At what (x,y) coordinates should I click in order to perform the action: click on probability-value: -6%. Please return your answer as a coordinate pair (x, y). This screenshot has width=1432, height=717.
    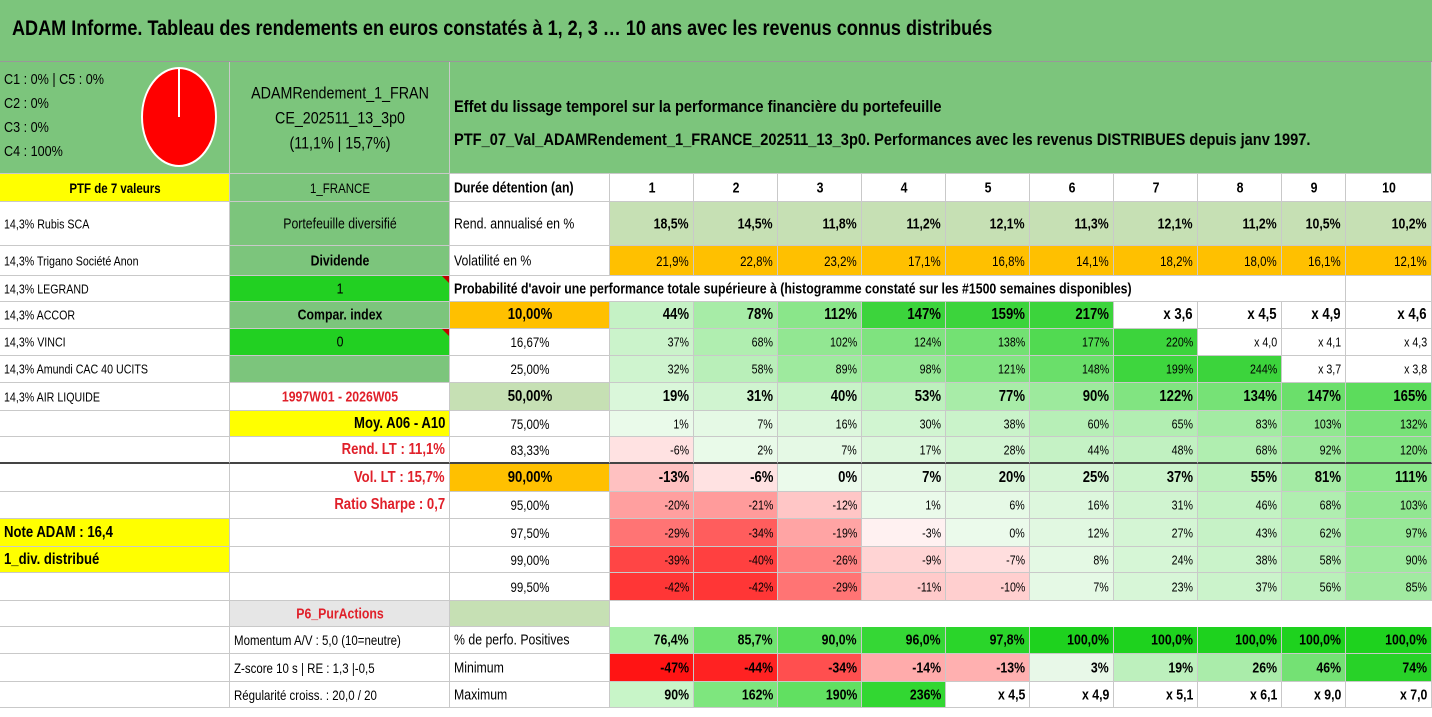
    Looking at the image, I should click on (652, 450).